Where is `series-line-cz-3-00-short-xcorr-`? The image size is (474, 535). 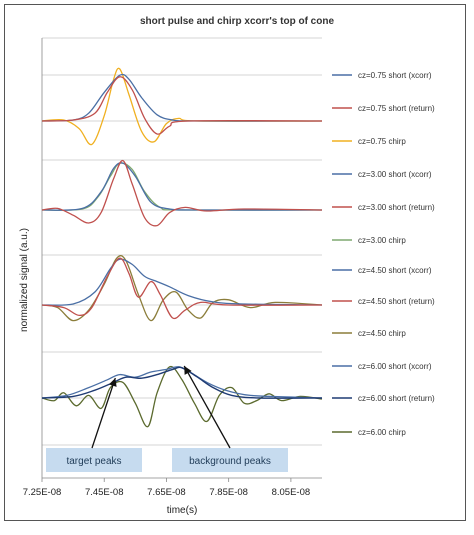 series-line-cz-3-00-short-xcorr- is located at coordinates (182, 186).